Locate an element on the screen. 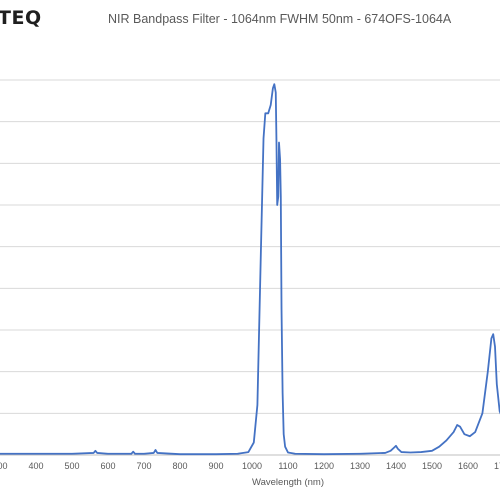 The width and height of the screenshot is (500, 500). x-tick-label: 1600 is located at coordinates (468, 466).